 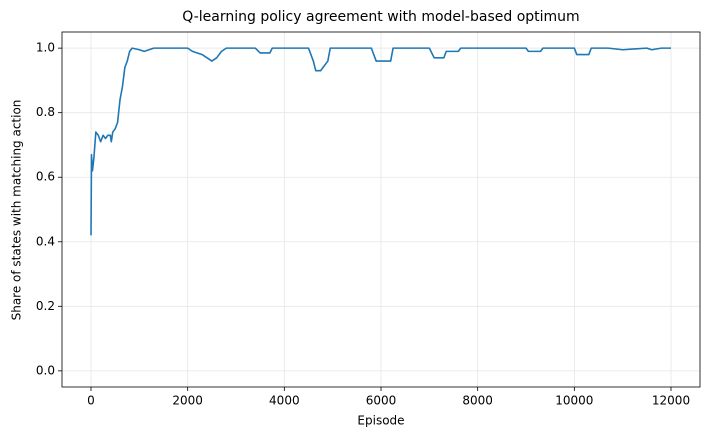 I want to click on x-tick-label: 0, so click(x=91, y=401).